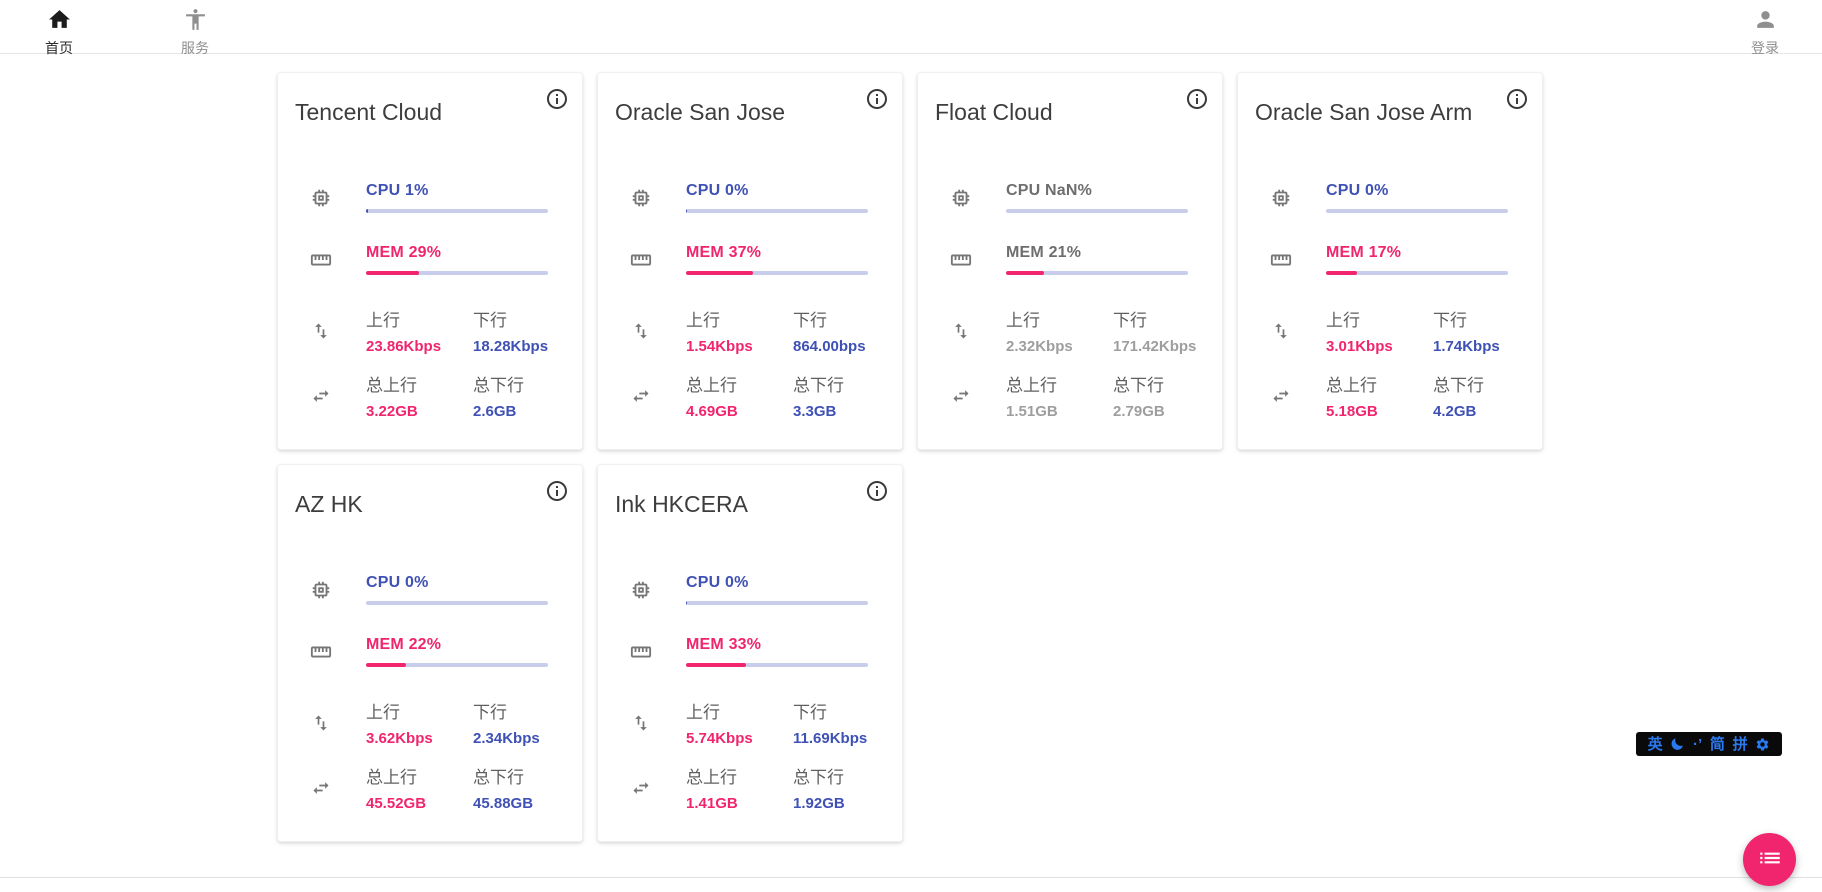  What do you see at coordinates (430, 301) in the screenshot?
I see `server-card-stats: CPU 1% MEM 29%` at bounding box center [430, 301].